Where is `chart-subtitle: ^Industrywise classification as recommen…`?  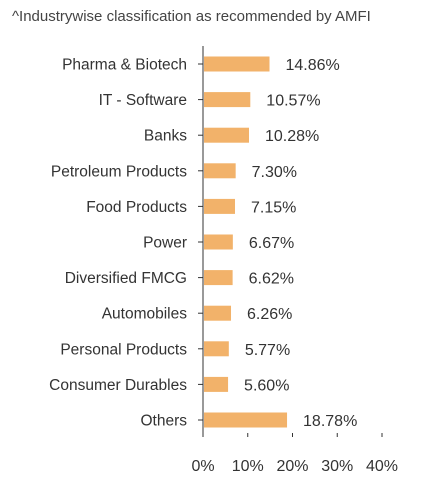 chart-subtitle: ^Industrywise classification as recommen… is located at coordinates (191, 16).